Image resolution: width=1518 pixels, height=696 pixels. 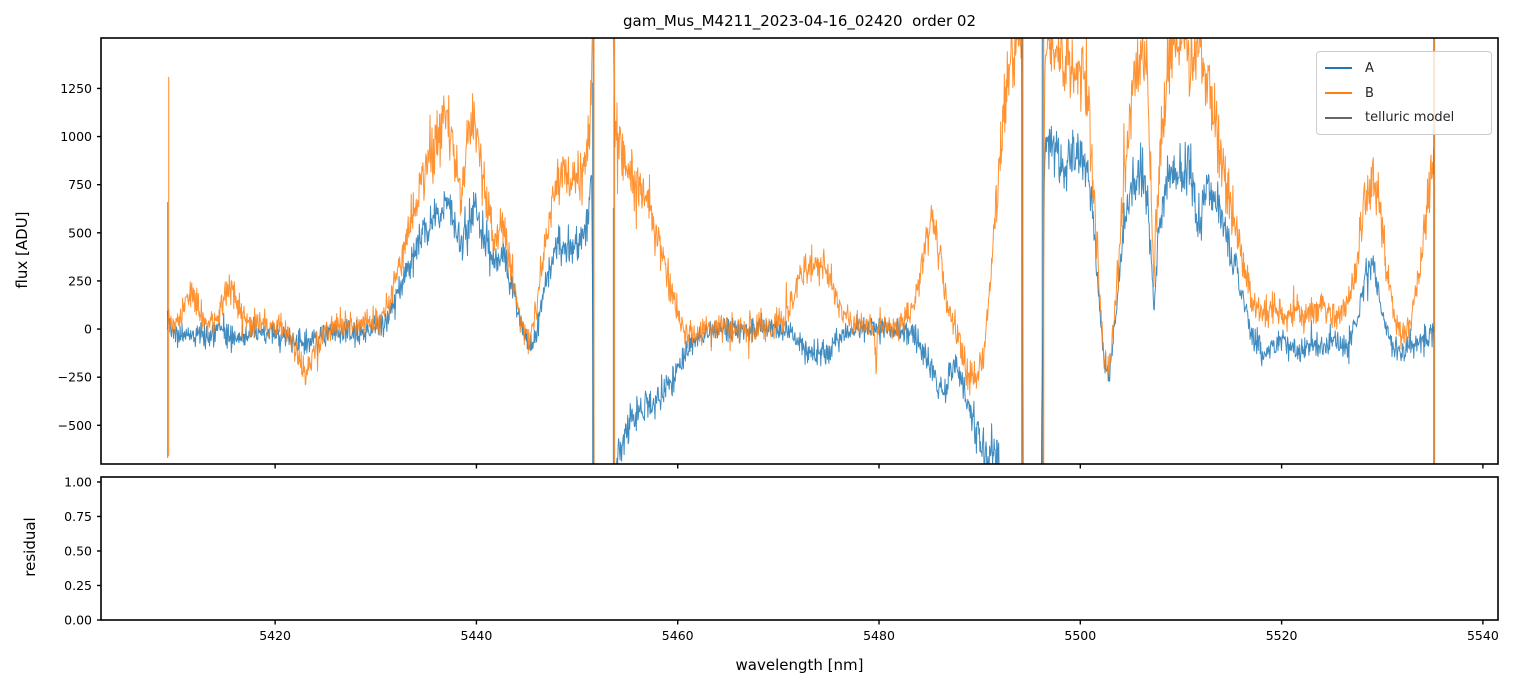 What do you see at coordinates (78, 516) in the screenshot?
I see `svg-text: 0.75` at bounding box center [78, 516].